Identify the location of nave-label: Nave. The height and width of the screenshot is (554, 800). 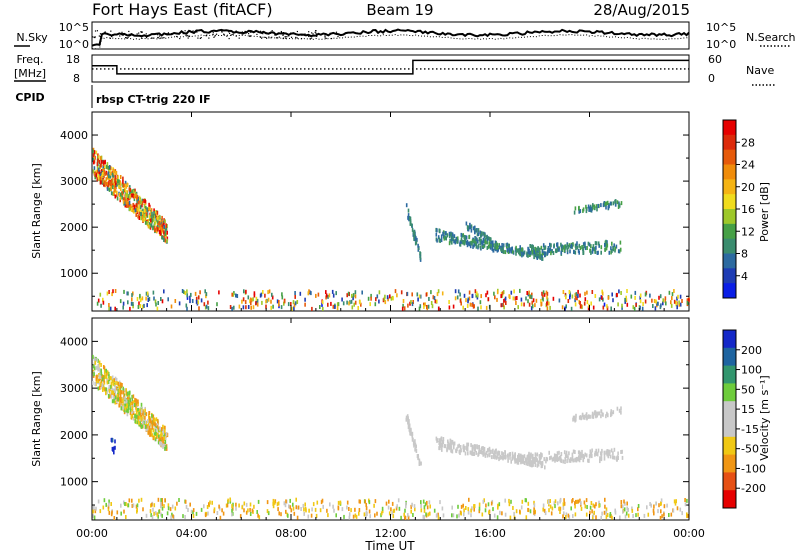
(760, 70).